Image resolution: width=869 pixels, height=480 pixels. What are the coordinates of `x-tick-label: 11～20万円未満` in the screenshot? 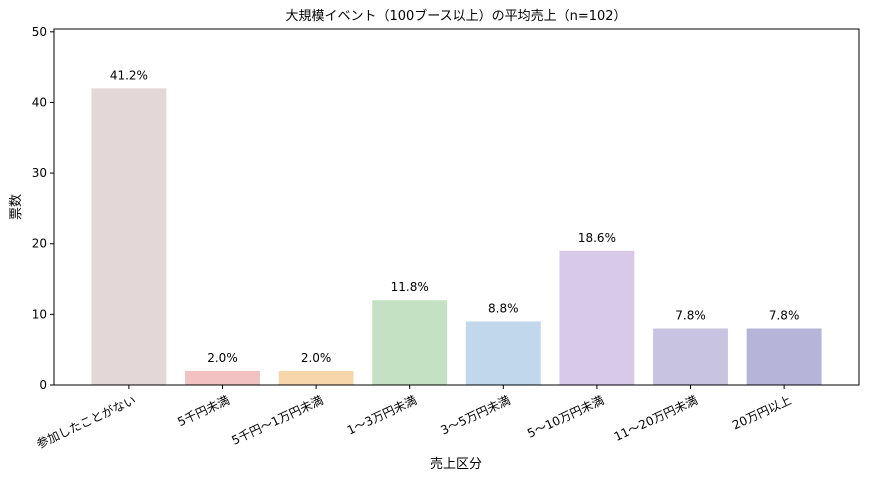 It's located at (656, 418).